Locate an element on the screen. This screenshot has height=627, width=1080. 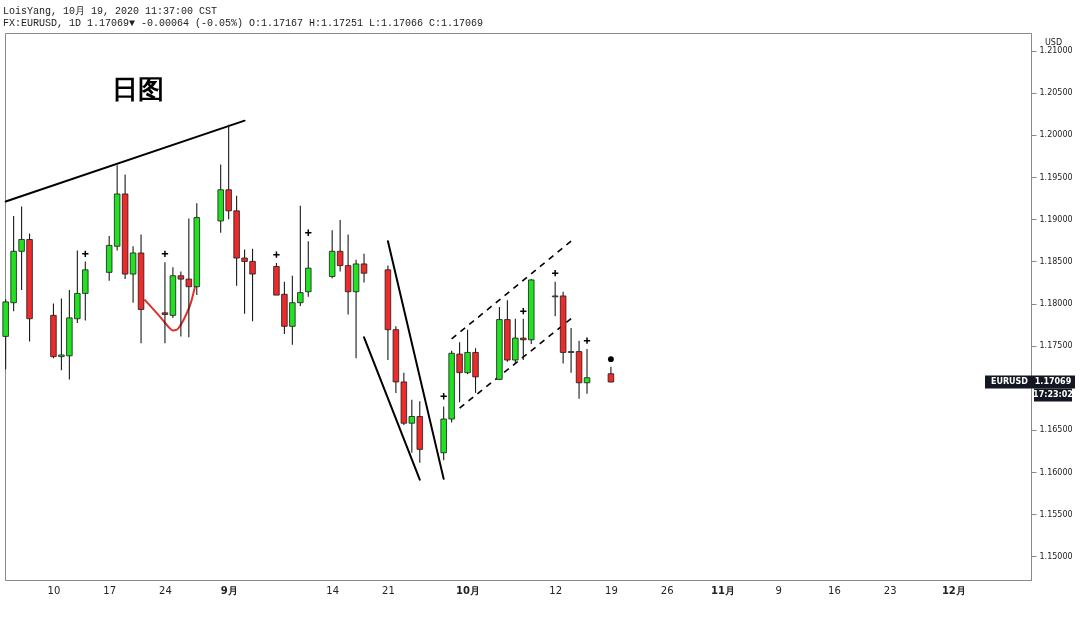
text: FX:EURUSD, 1D 1.17069▼ -0.00064 (-0.05%) O:1.17167 H:1.17251 L:1.17066 C:1.17069 is located at coordinates (243, 23).